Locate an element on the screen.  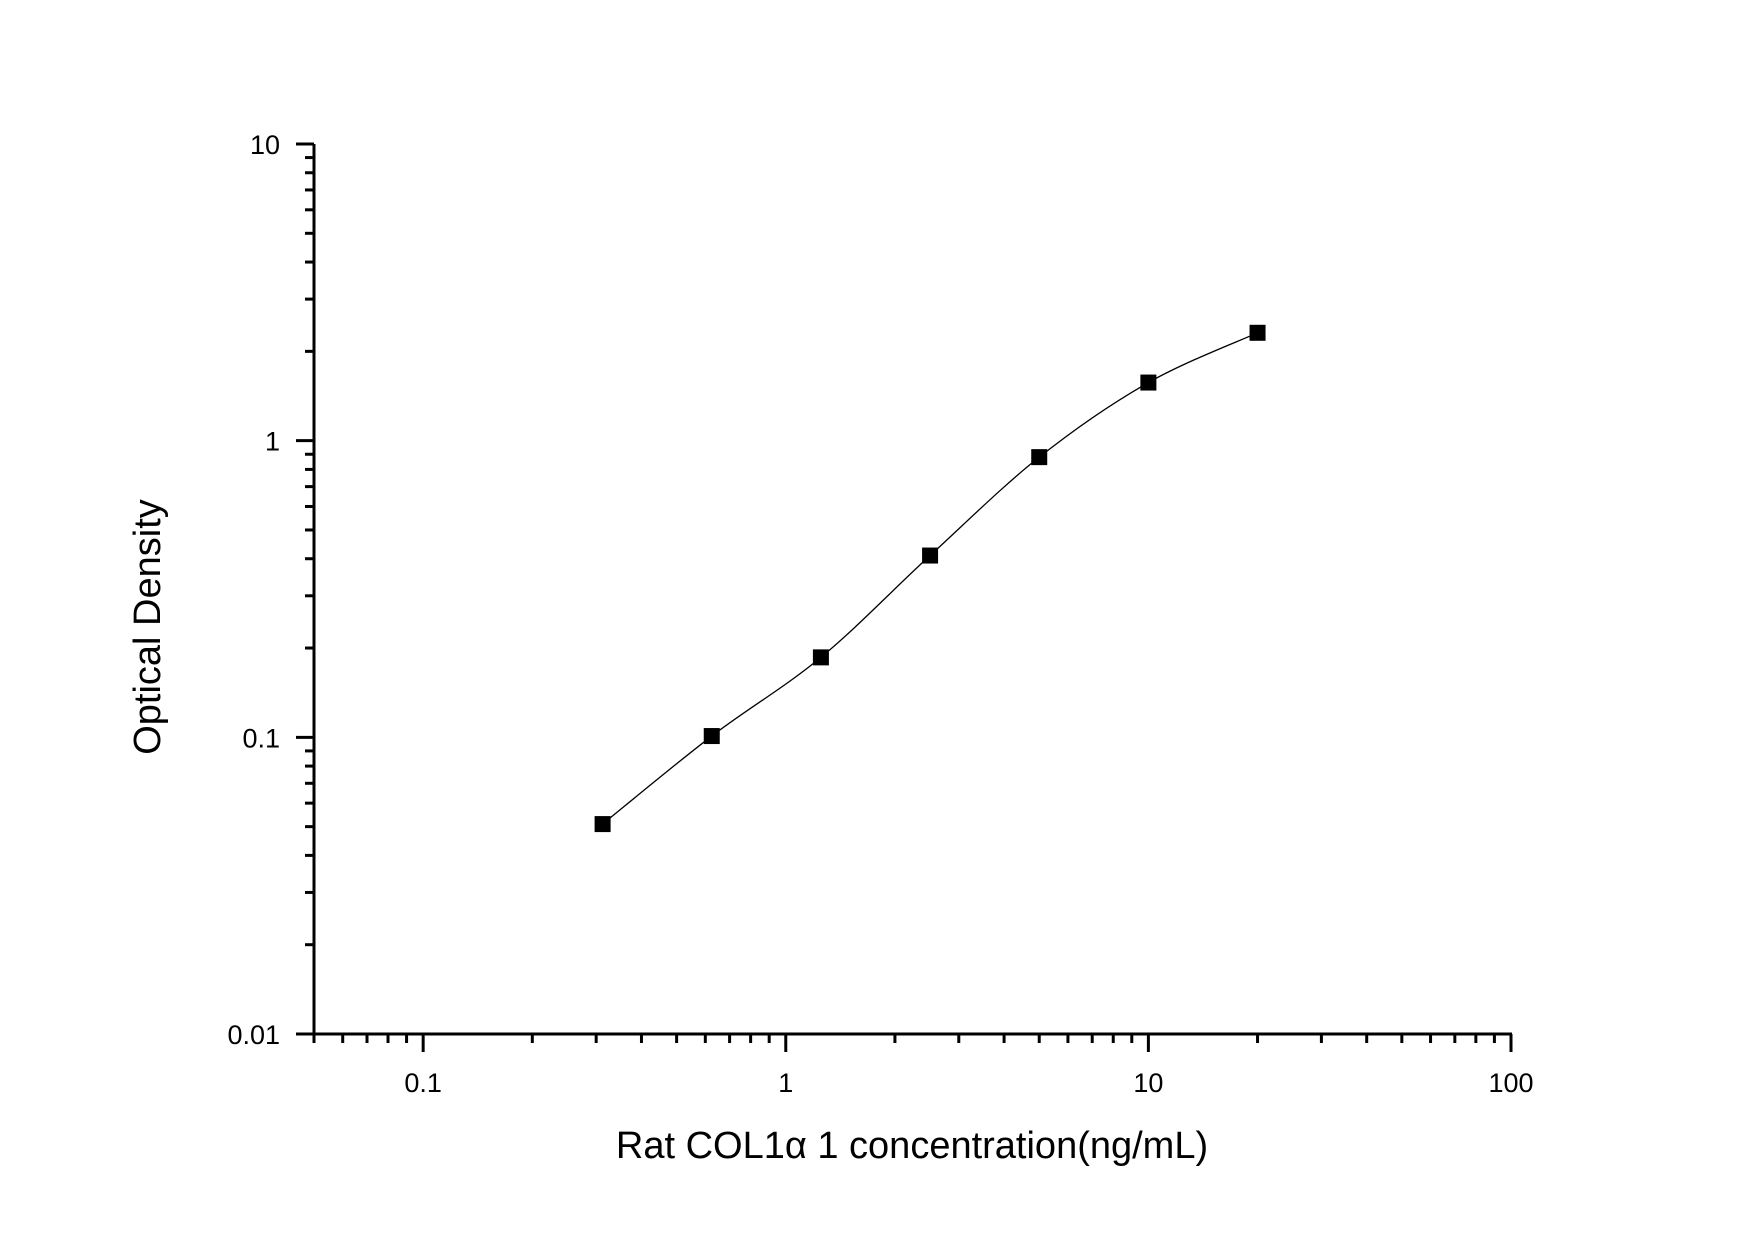
y-tick-label: 10 is located at coordinates (265, 145).